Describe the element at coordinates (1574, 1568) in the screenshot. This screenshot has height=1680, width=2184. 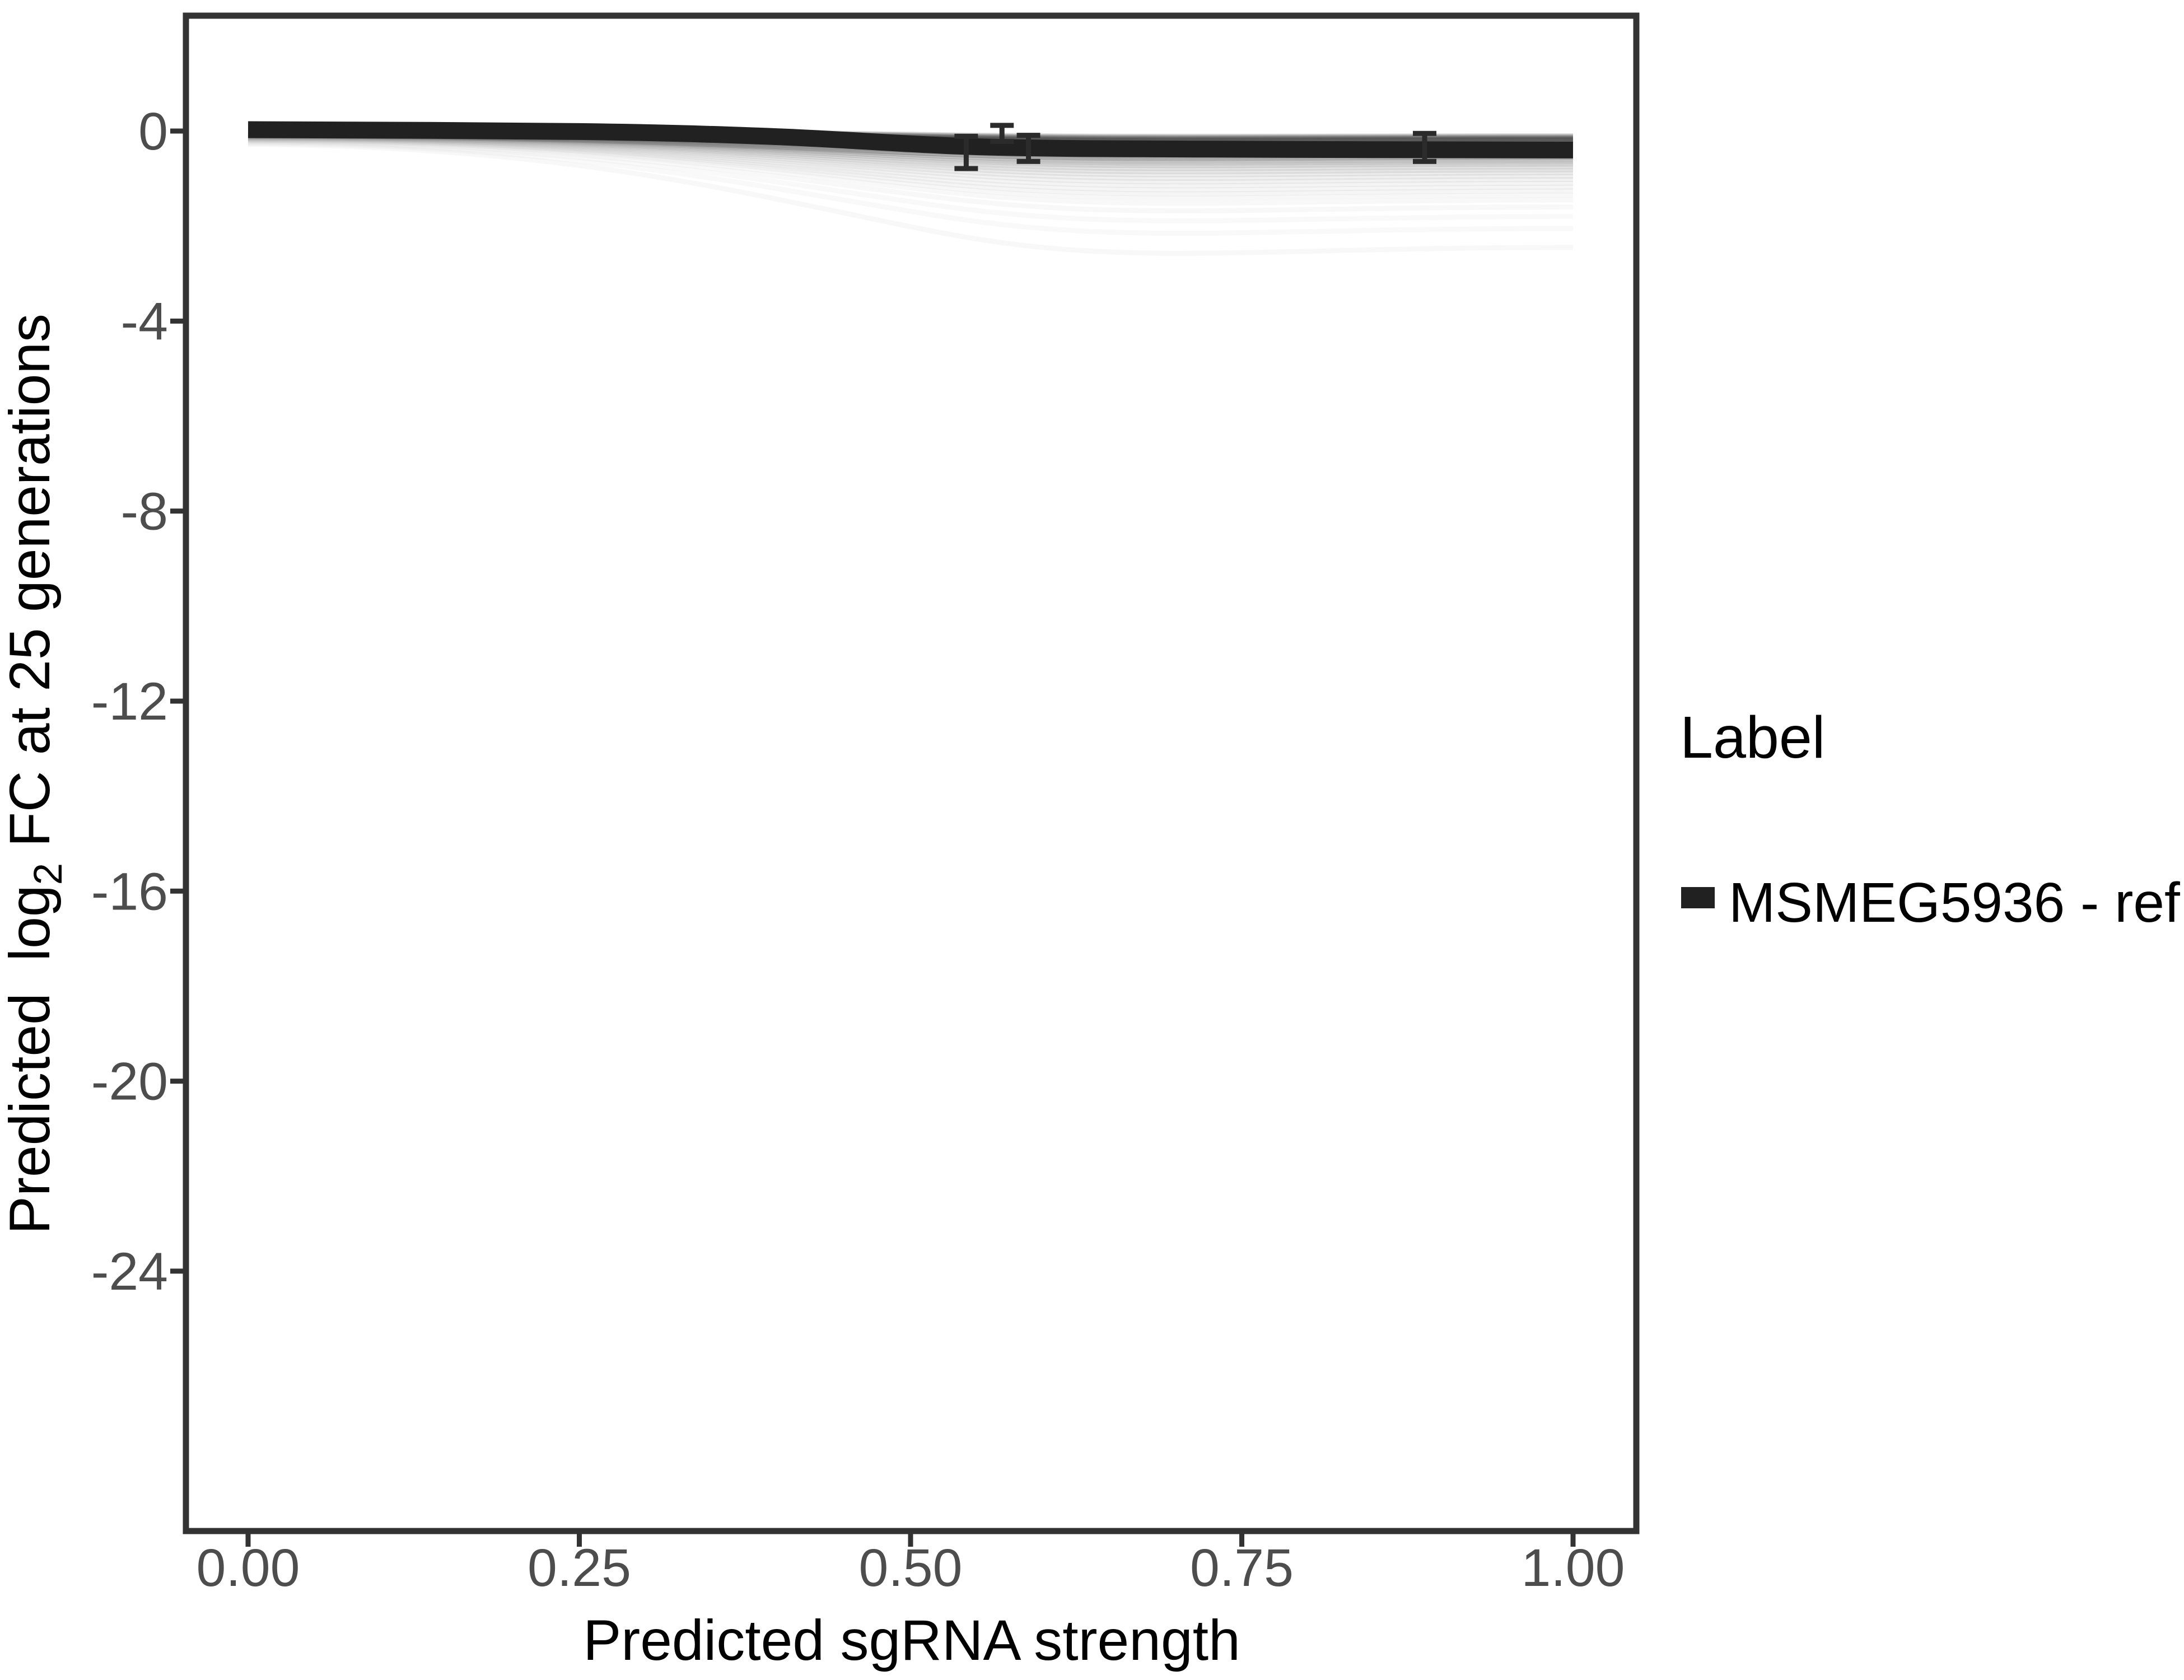
I see `x-tick-label: 1.00` at that location.